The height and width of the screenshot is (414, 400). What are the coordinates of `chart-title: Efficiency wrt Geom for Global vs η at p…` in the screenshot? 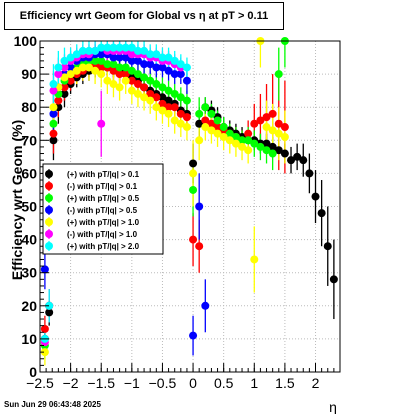 It's located at (144, 16).